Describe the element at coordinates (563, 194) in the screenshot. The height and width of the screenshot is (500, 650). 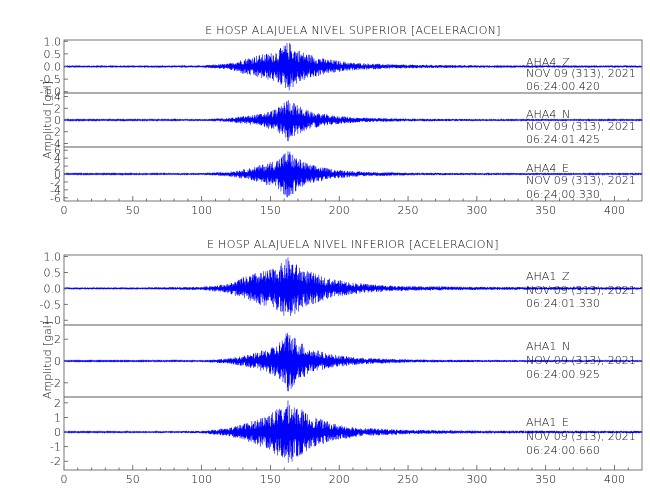
I see `upper-panel-3-time: 06:24:00.330` at that location.